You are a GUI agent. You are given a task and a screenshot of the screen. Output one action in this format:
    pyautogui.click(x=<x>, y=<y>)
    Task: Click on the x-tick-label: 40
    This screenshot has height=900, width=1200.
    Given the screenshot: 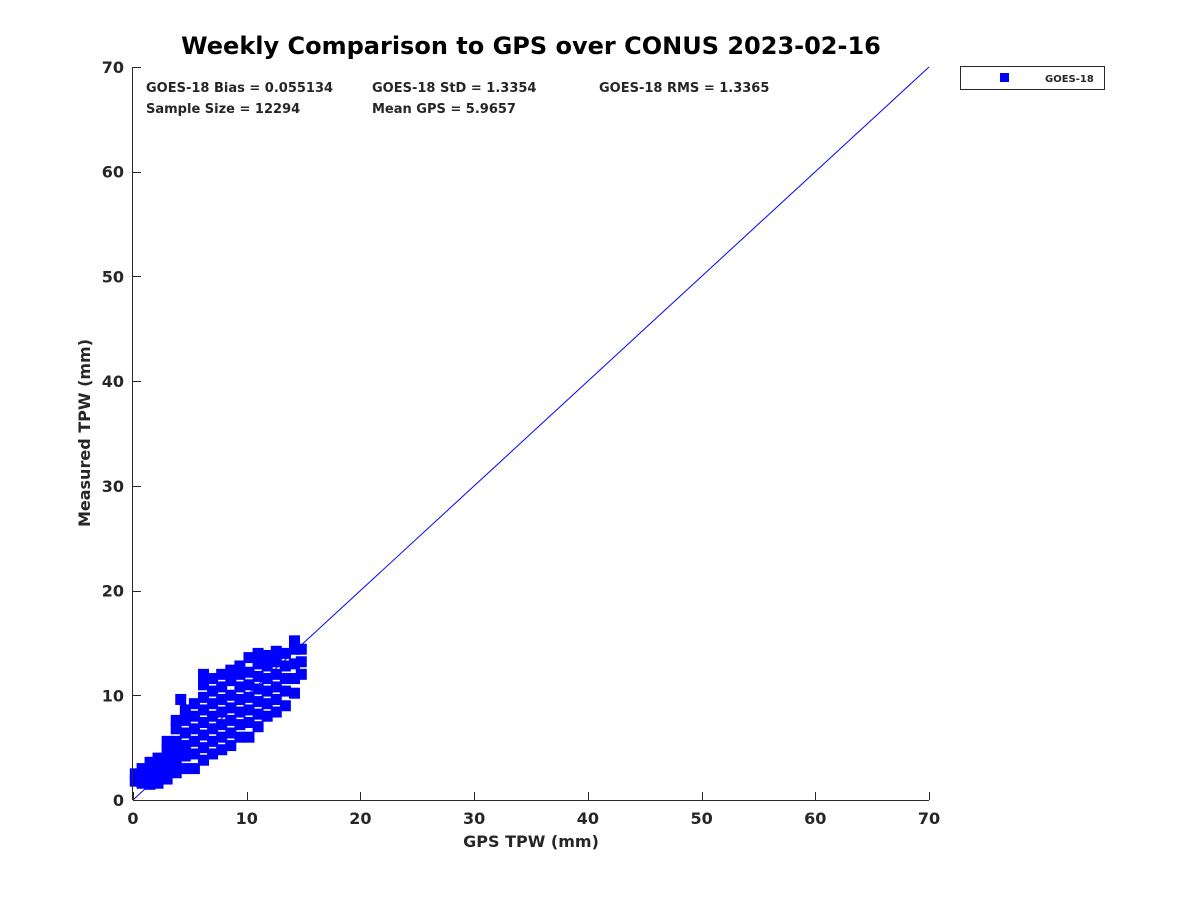 What is the action you would take?
    pyautogui.click(x=588, y=818)
    